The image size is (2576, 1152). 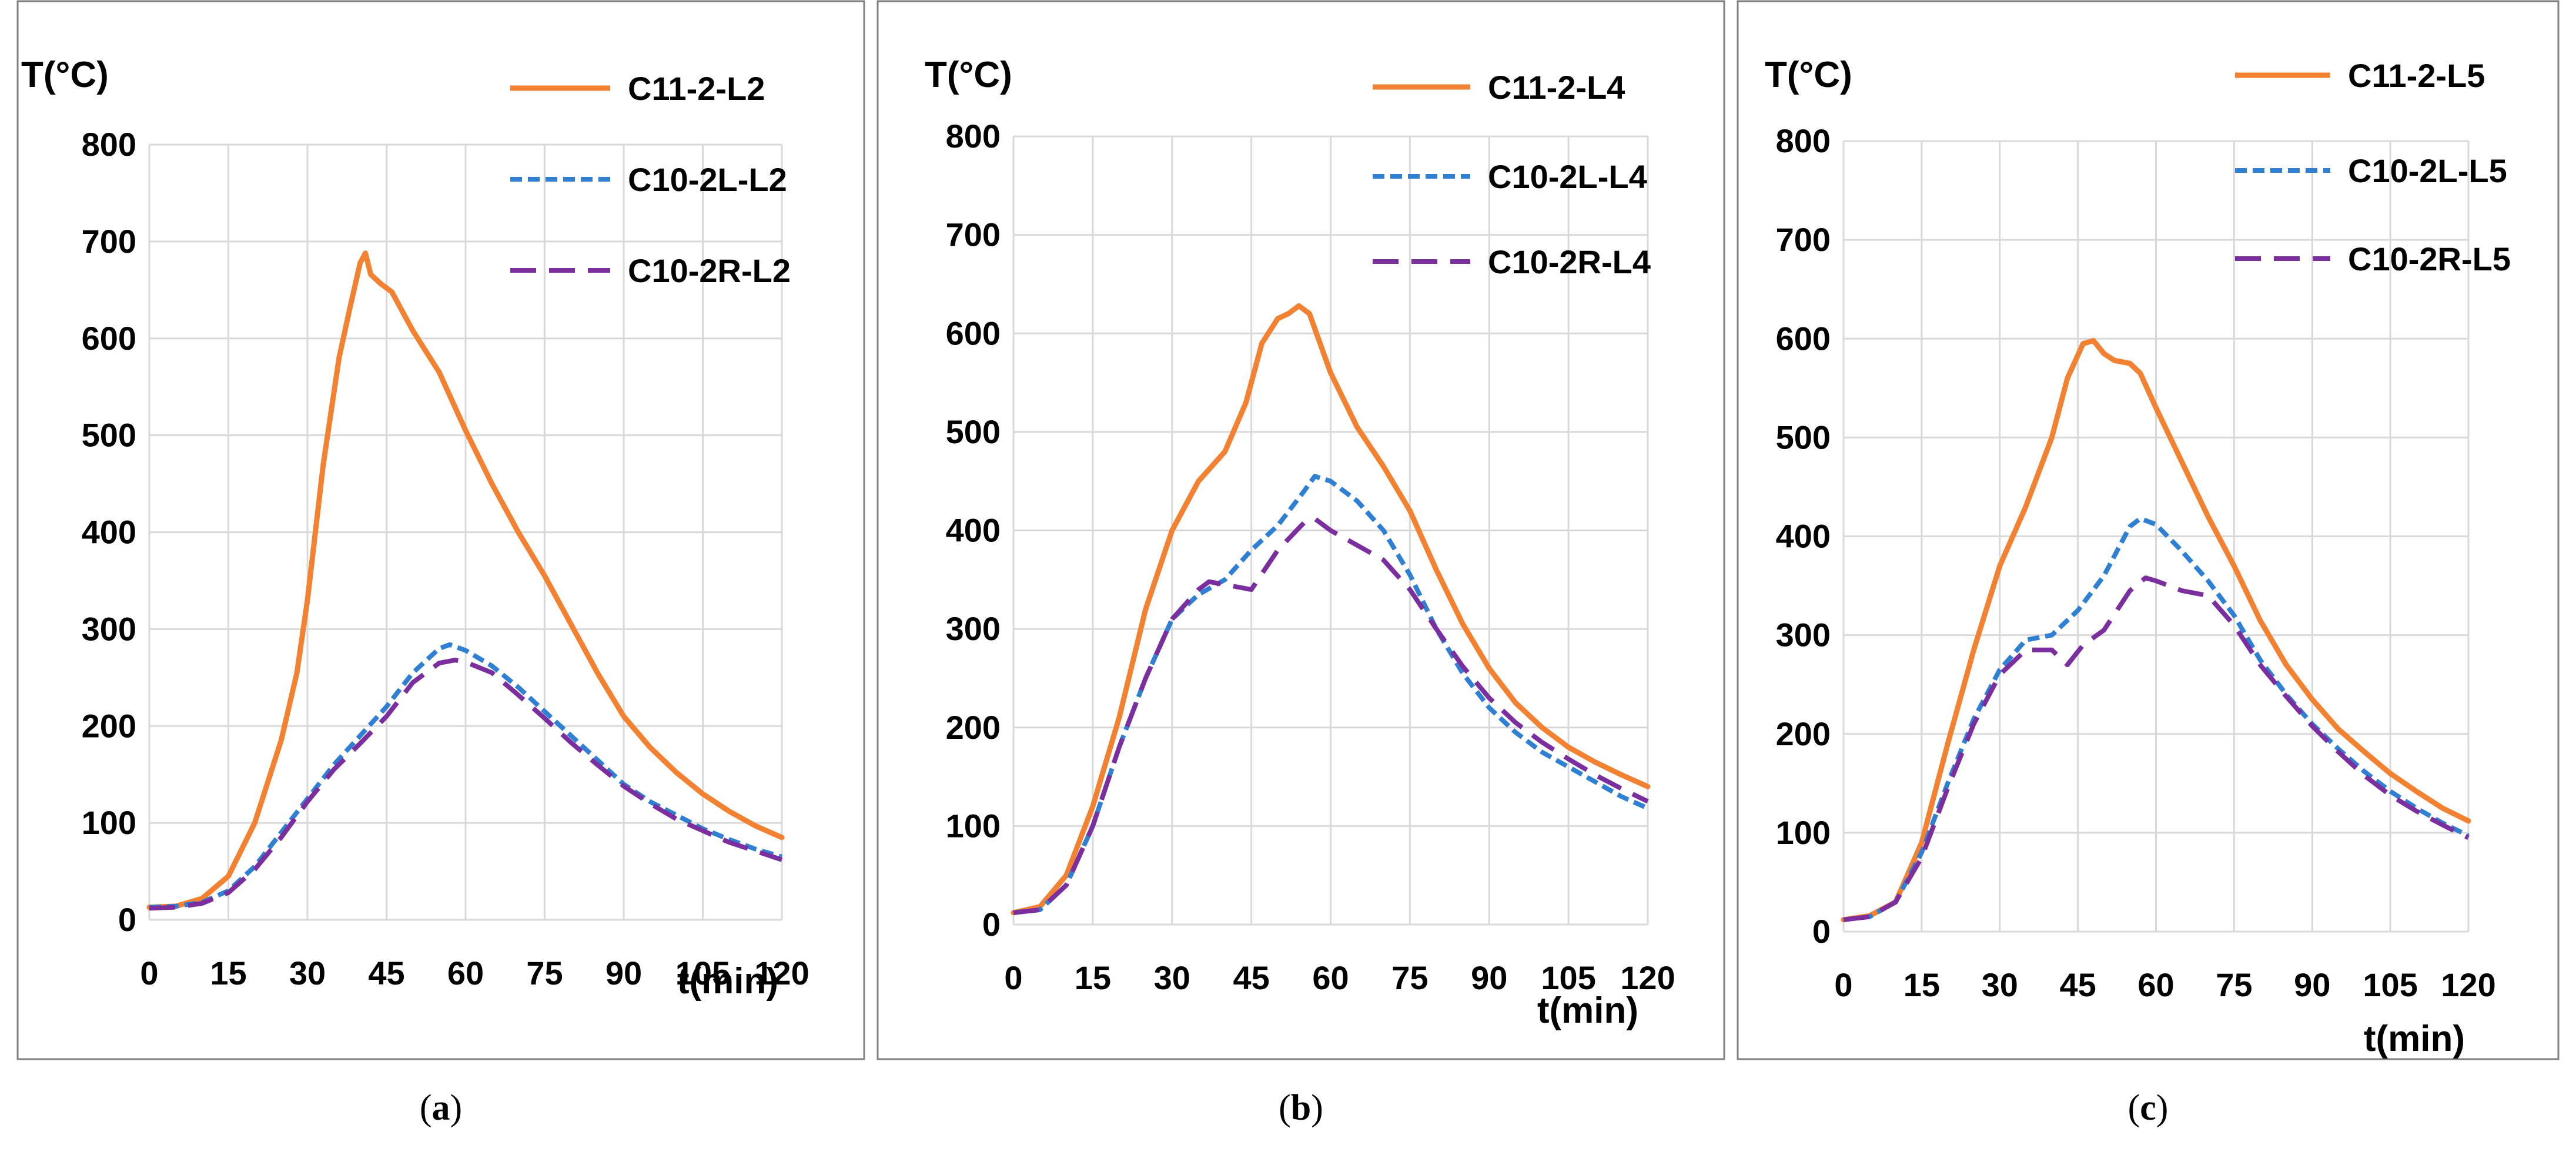 I want to click on panel-caption: (b), so click(x=1301, y=1108).